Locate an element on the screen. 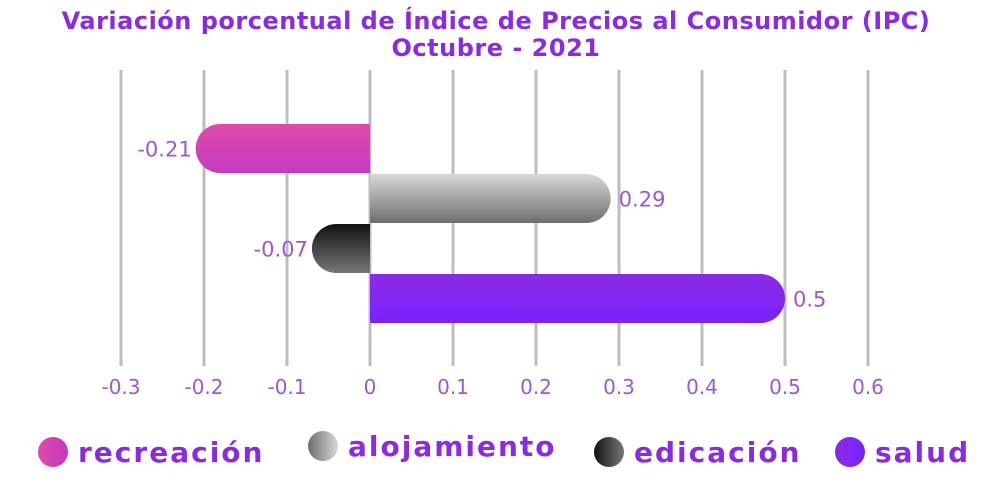 Image resolution: width=992 pixels, height=484 pixels. bar-edicacion is located at coordinates (340, 248).